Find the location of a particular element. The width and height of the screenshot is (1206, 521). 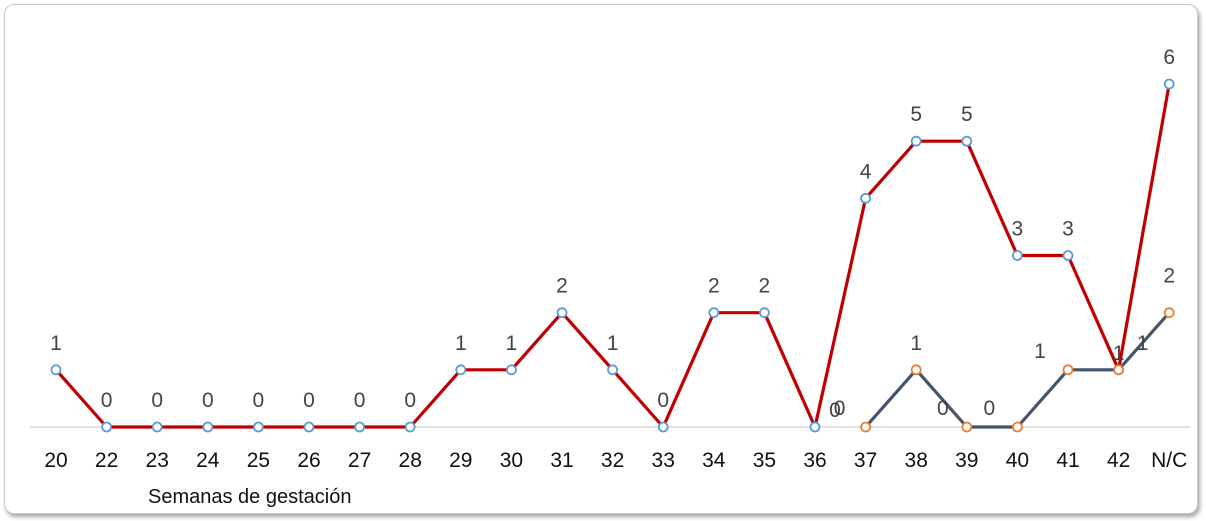

x-tick-label: 27 is located at coordinates (359, 460).